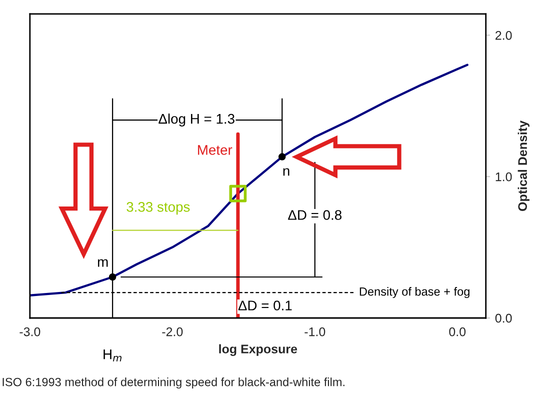 This screenshot has width=554, height=399. Describe the element at coordinates (258, 350) in the screenshot. I see `x-axis-title: log Exposure` at that location.